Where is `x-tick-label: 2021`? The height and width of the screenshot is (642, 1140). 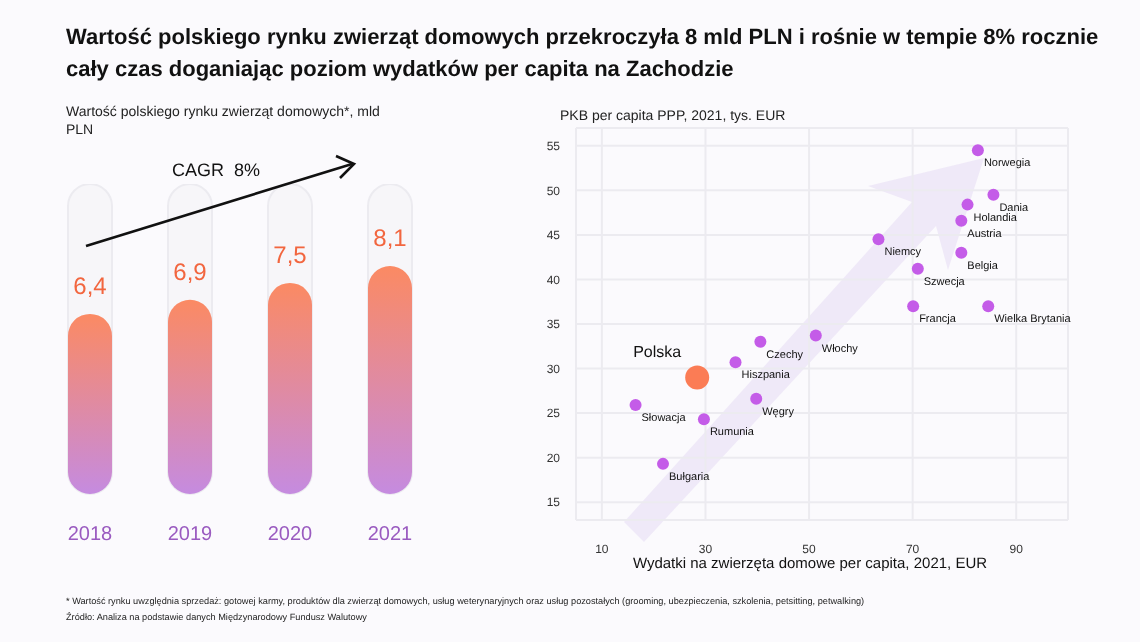 x-tick-label: 2021 is located at coordinates (390, 535).